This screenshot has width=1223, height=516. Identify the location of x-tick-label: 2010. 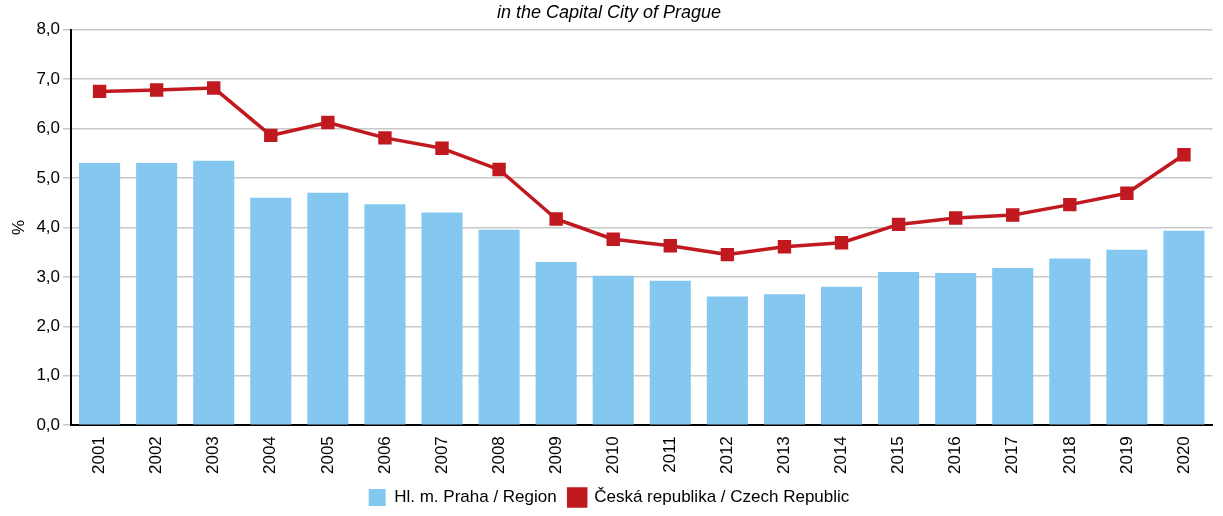
(612, 455).